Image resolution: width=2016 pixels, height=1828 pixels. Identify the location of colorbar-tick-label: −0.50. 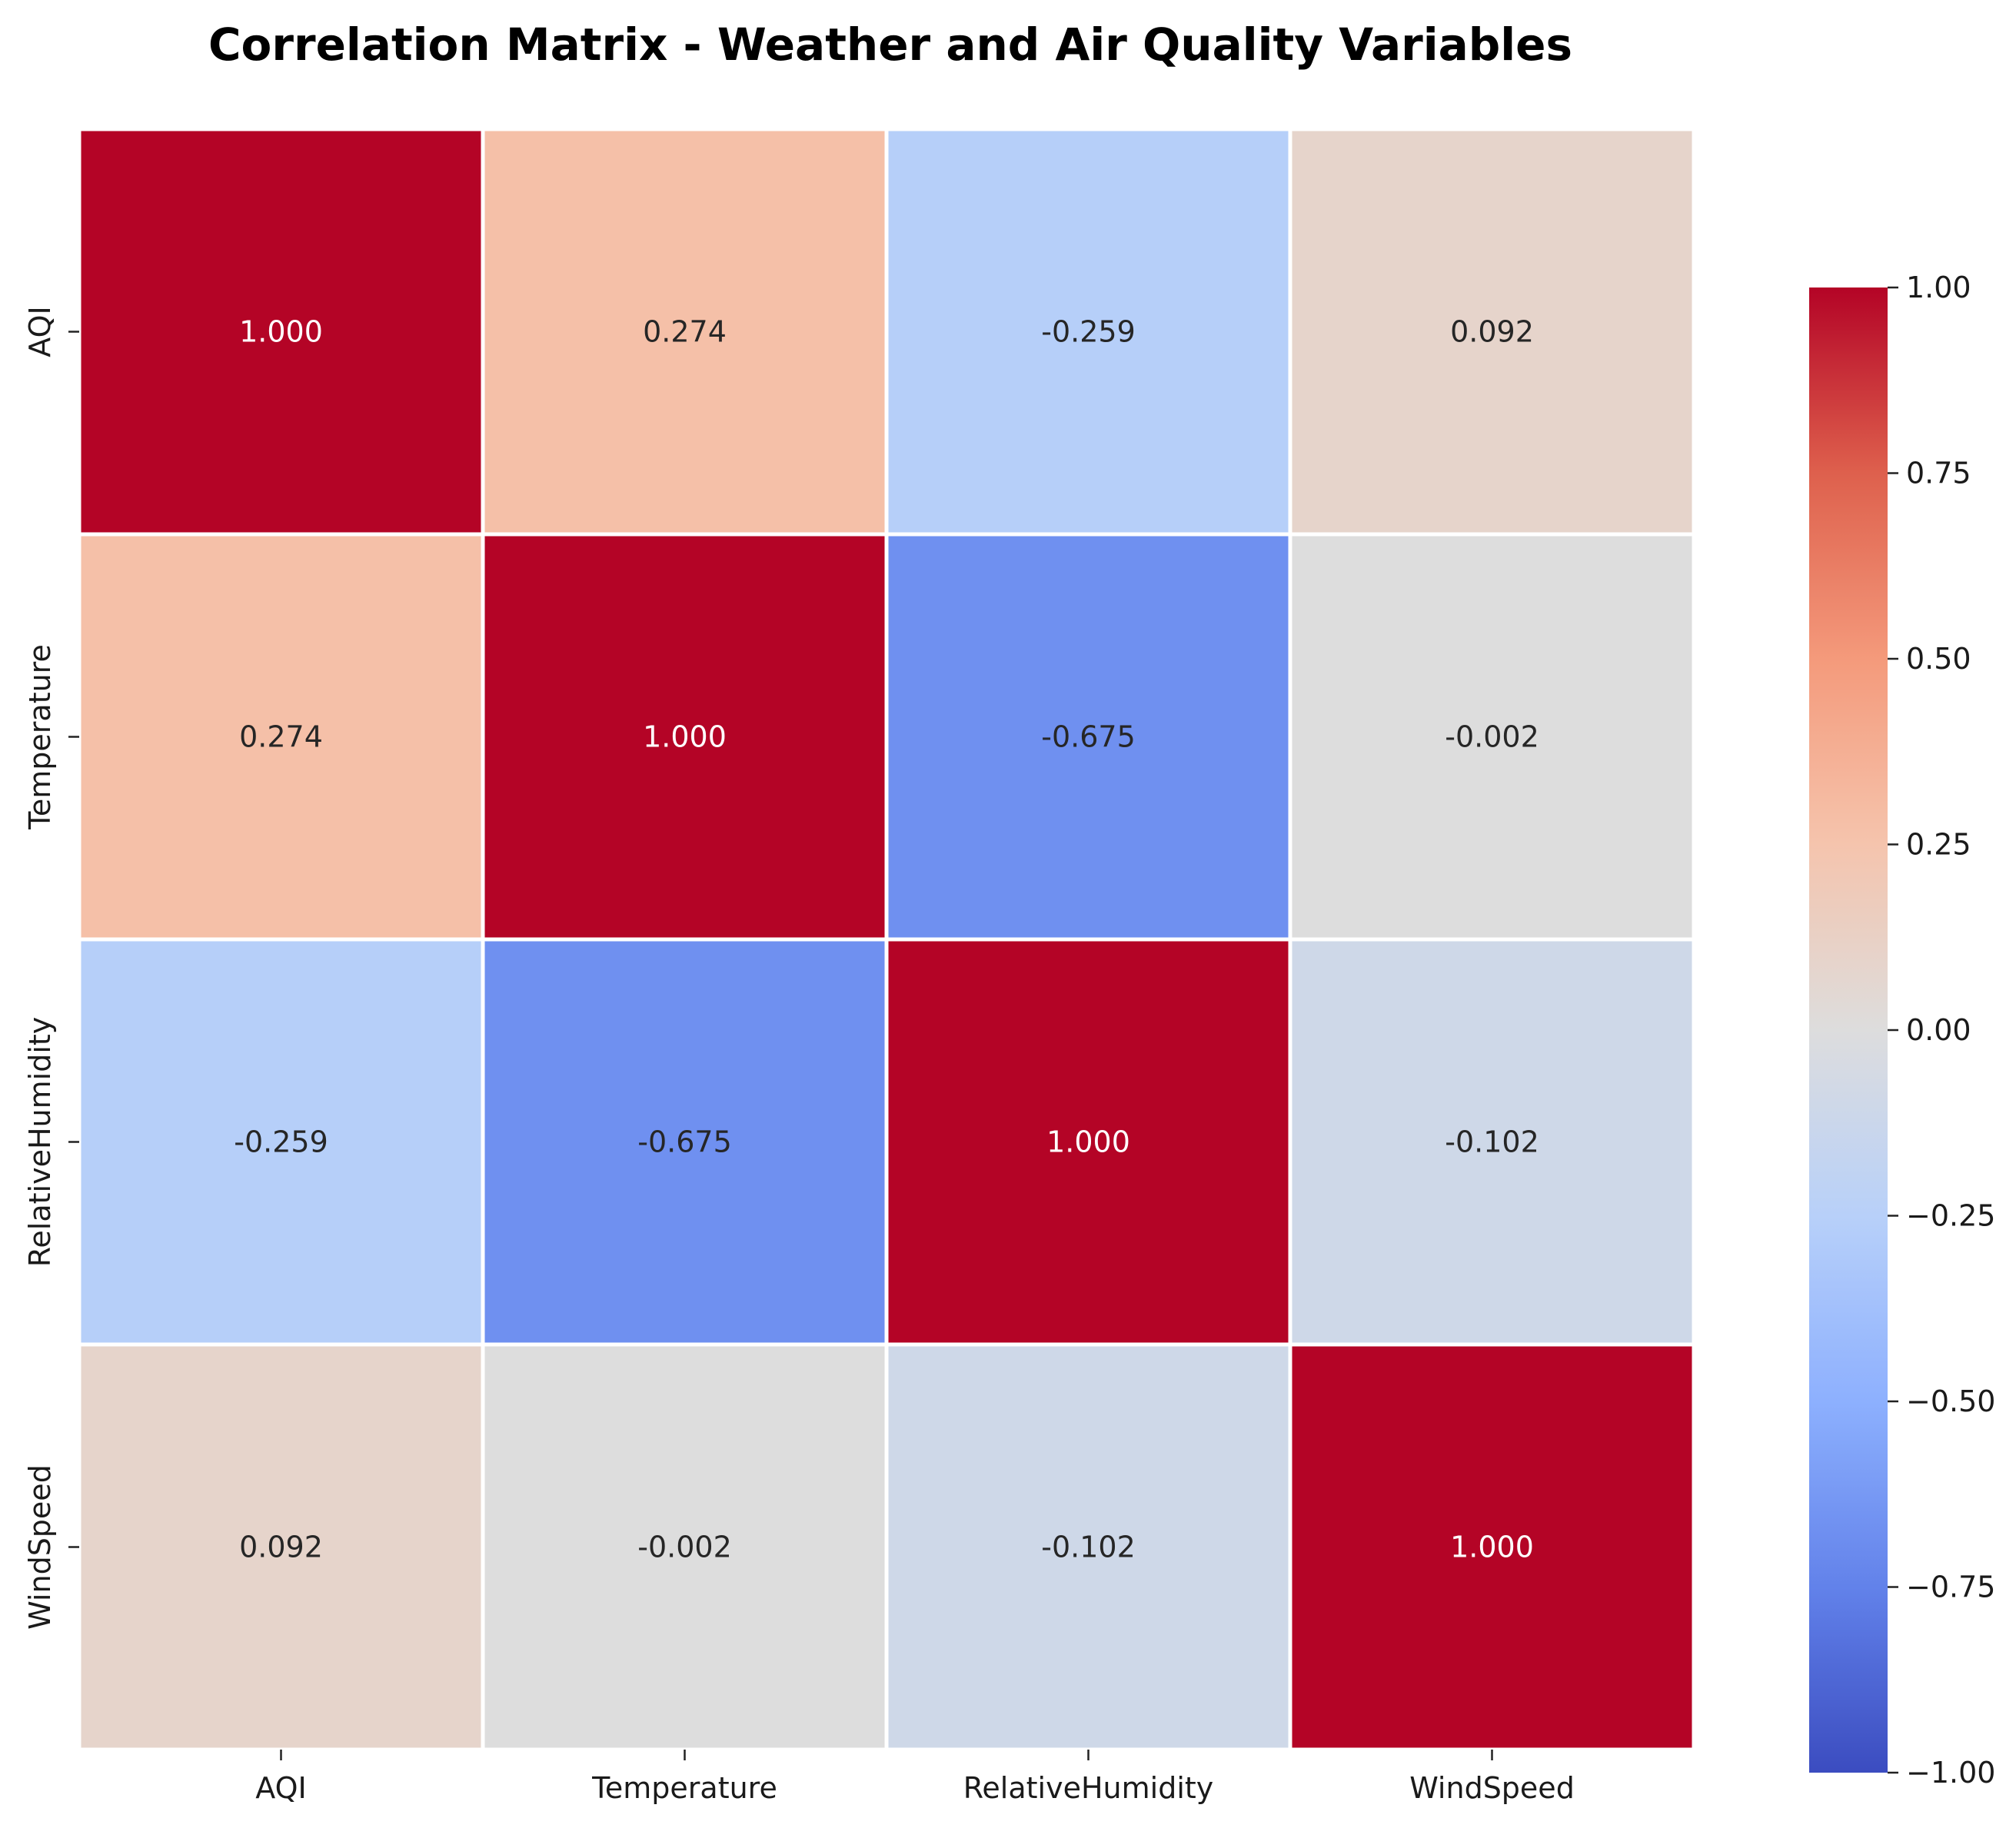
(1950, 1401).